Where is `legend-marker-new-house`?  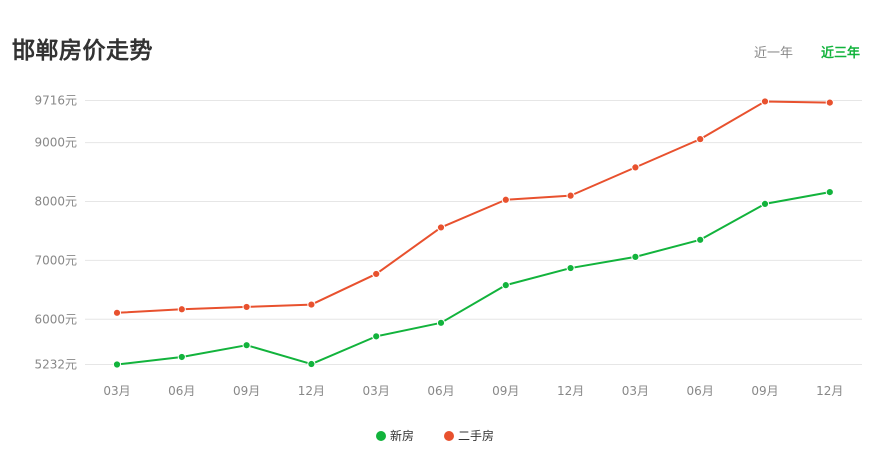
legend-marker-new-house is located at coordinates (380, 435).